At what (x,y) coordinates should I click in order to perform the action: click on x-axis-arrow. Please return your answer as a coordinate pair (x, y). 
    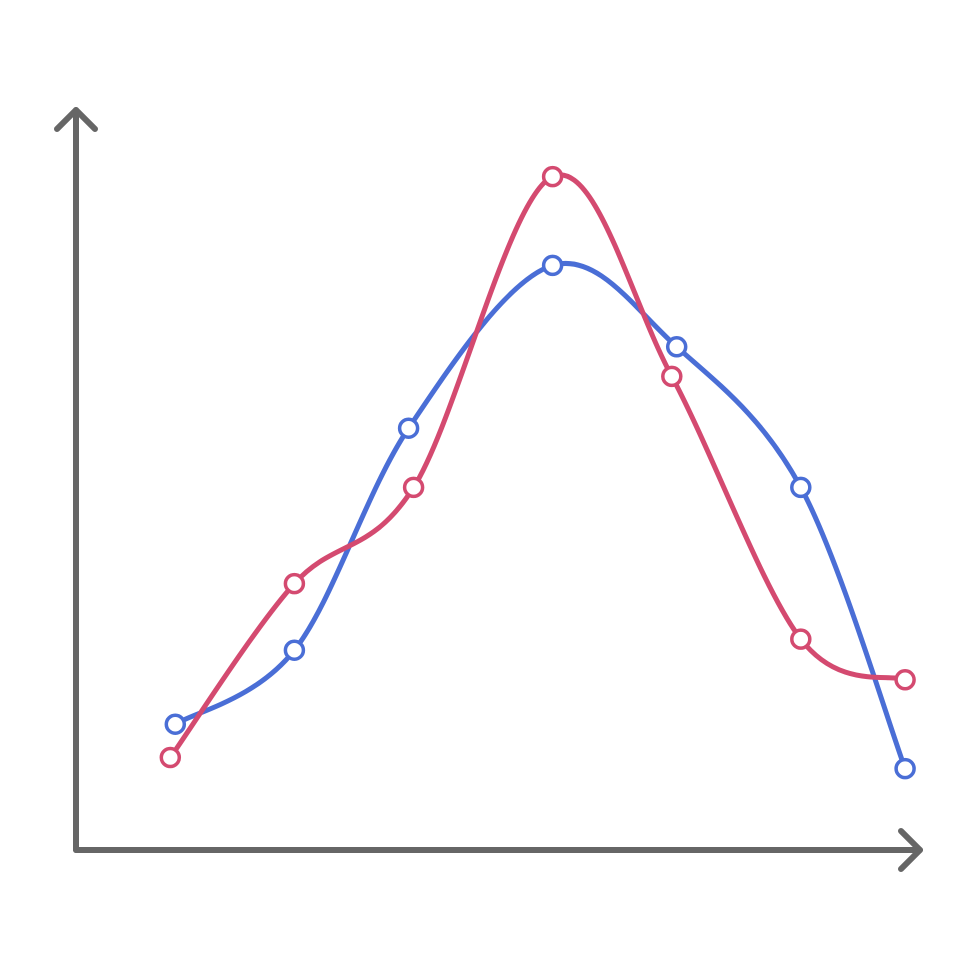
    Looking at the image, I should click on (910, 850).